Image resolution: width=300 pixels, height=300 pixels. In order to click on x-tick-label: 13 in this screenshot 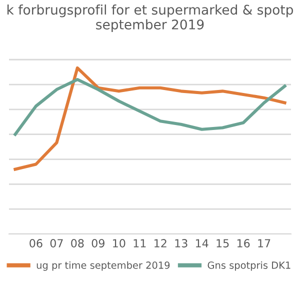, I will do `click(181, 243)`.